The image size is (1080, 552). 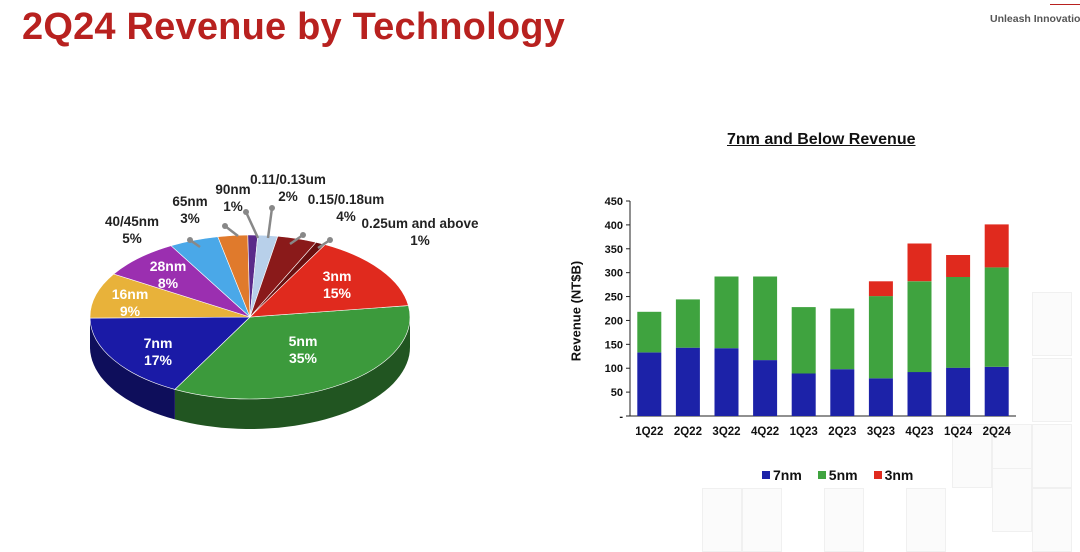 What do you see at coordinates (1035, 19) in the screenshot?
I see `tagline: Unleash Innovation` at bounding box center [1035, 19].